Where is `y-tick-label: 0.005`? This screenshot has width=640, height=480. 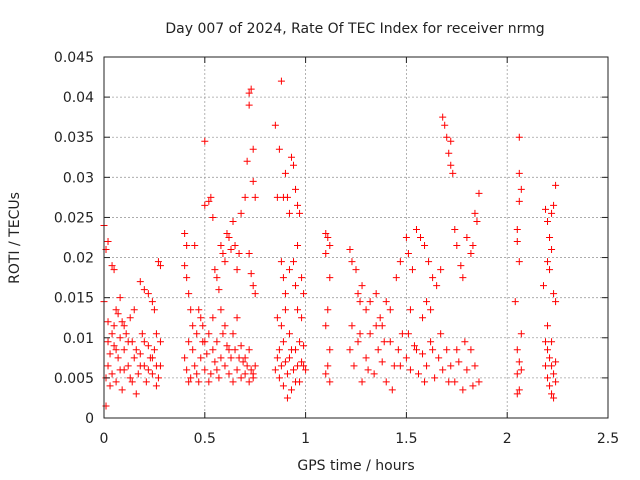
y-tick-label: 0.005 is located at coordinates (74, 379).